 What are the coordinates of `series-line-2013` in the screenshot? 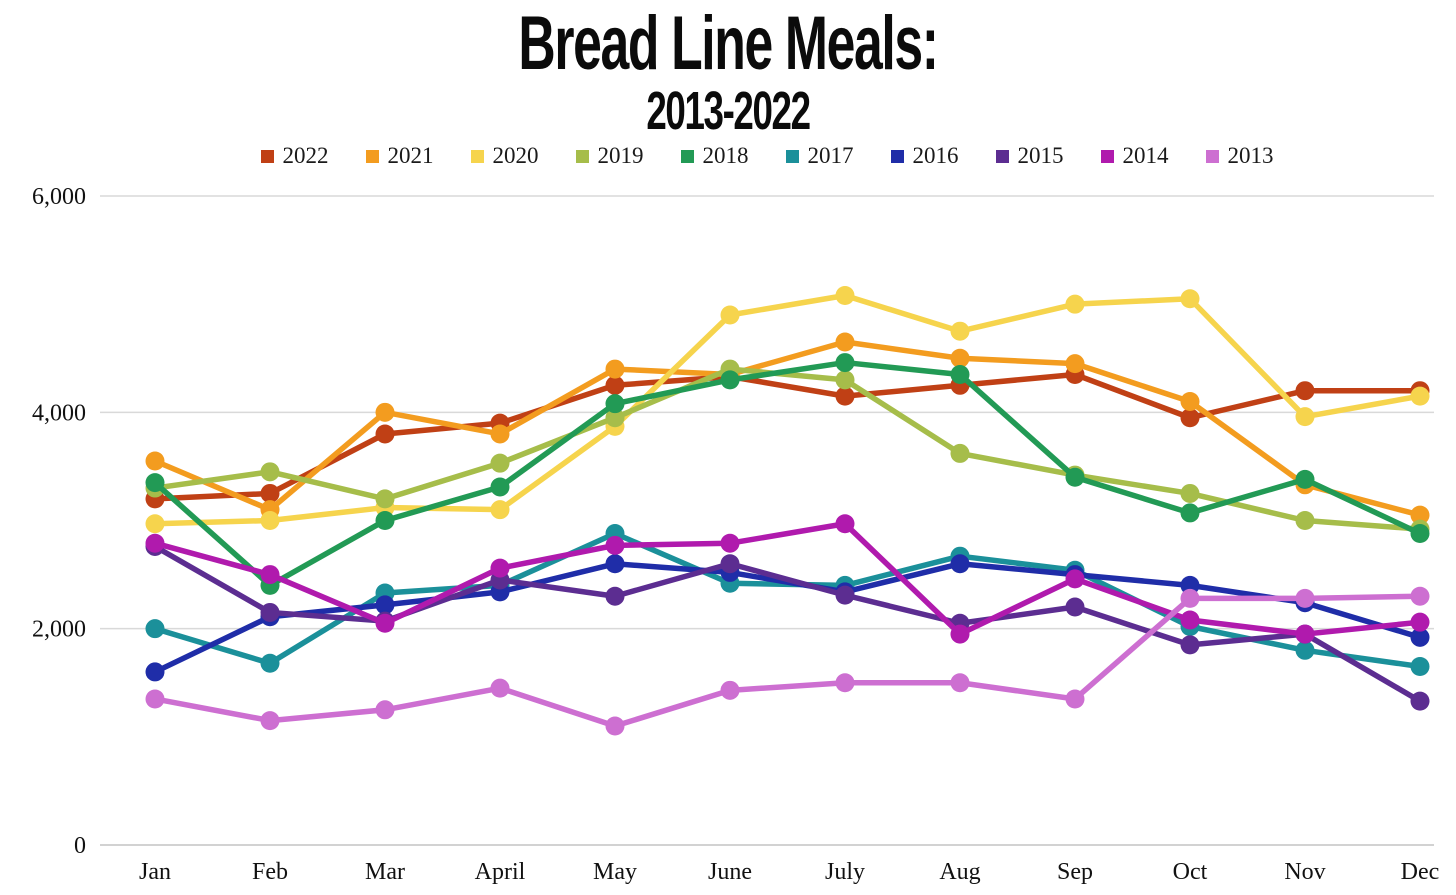 It's located at (787, 661).